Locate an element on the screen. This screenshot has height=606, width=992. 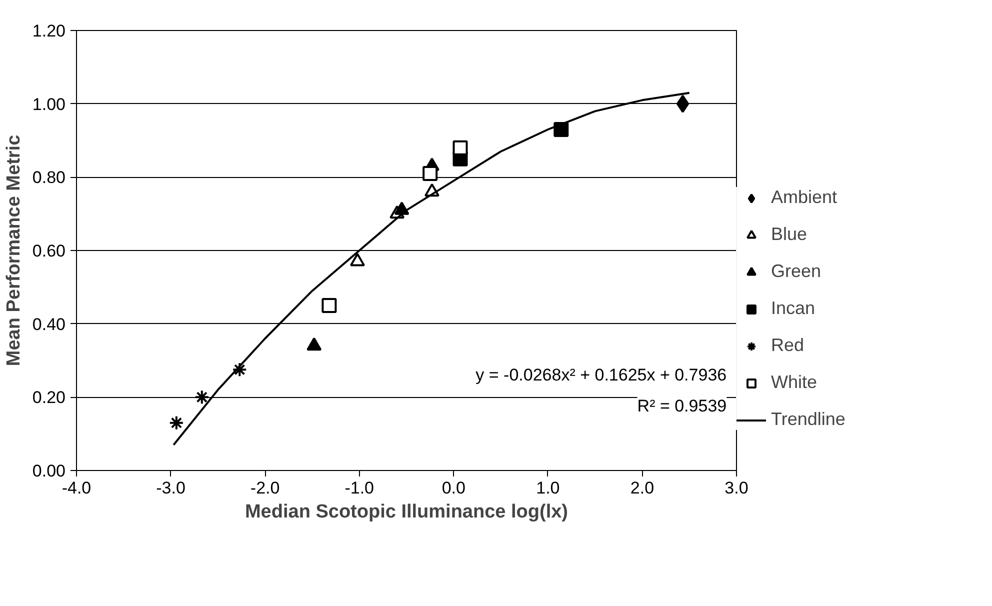
legend-label: Trendline is located at coordinates (808, 419).